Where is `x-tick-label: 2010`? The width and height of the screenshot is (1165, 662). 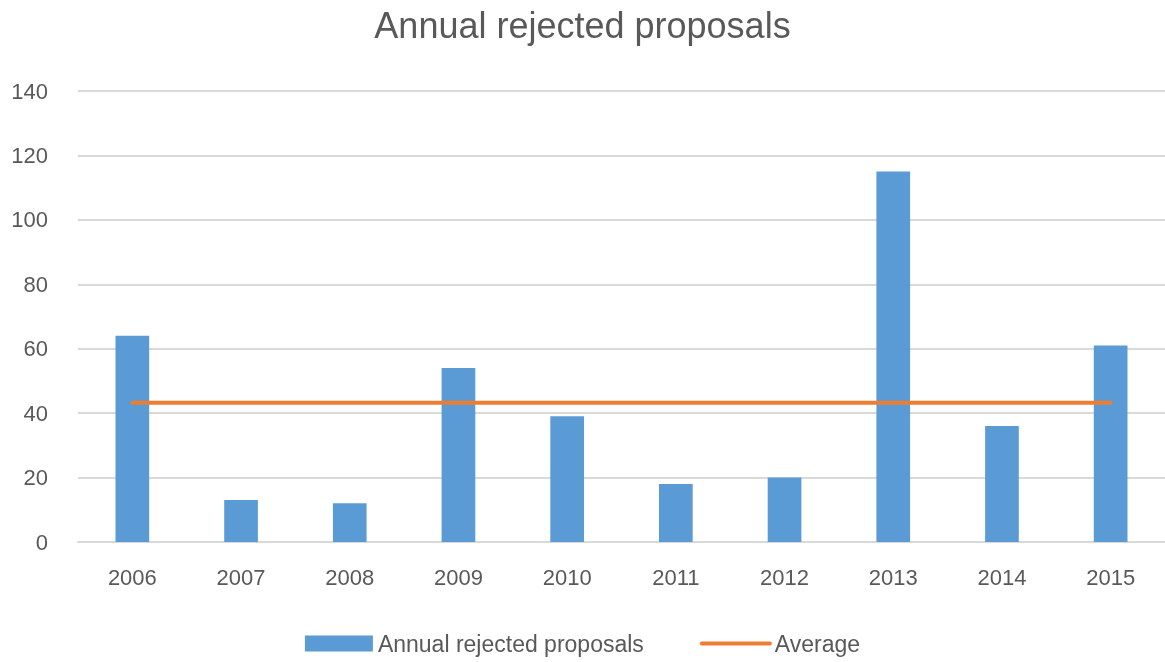
x-tick-label: 2010 is located at coordinates (567, 577).